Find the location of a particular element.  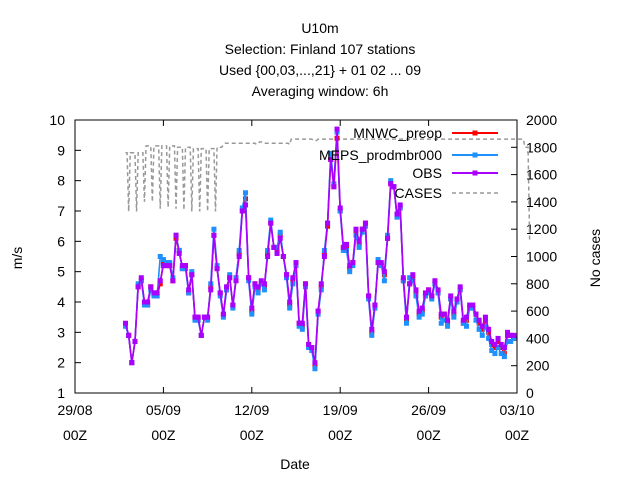

x-tick-label-date: 29/08 is located at coordinates (74, 410).